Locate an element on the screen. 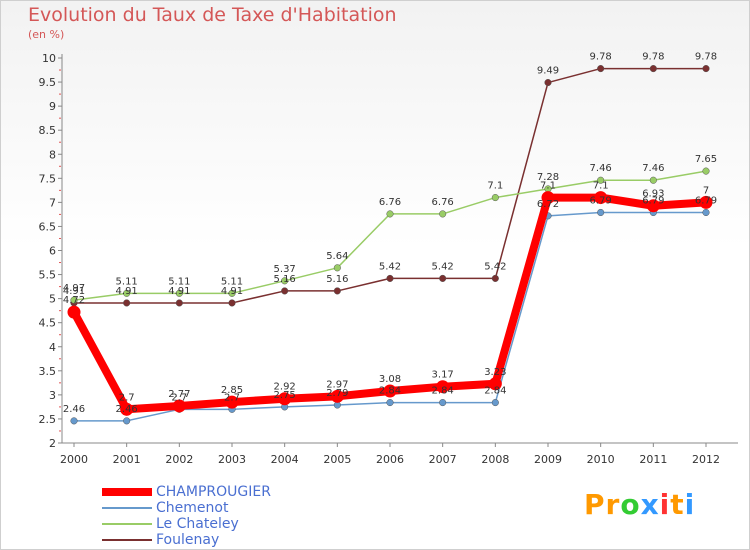  chart-unit-label: (en %) is located at coordinates (46, 34).